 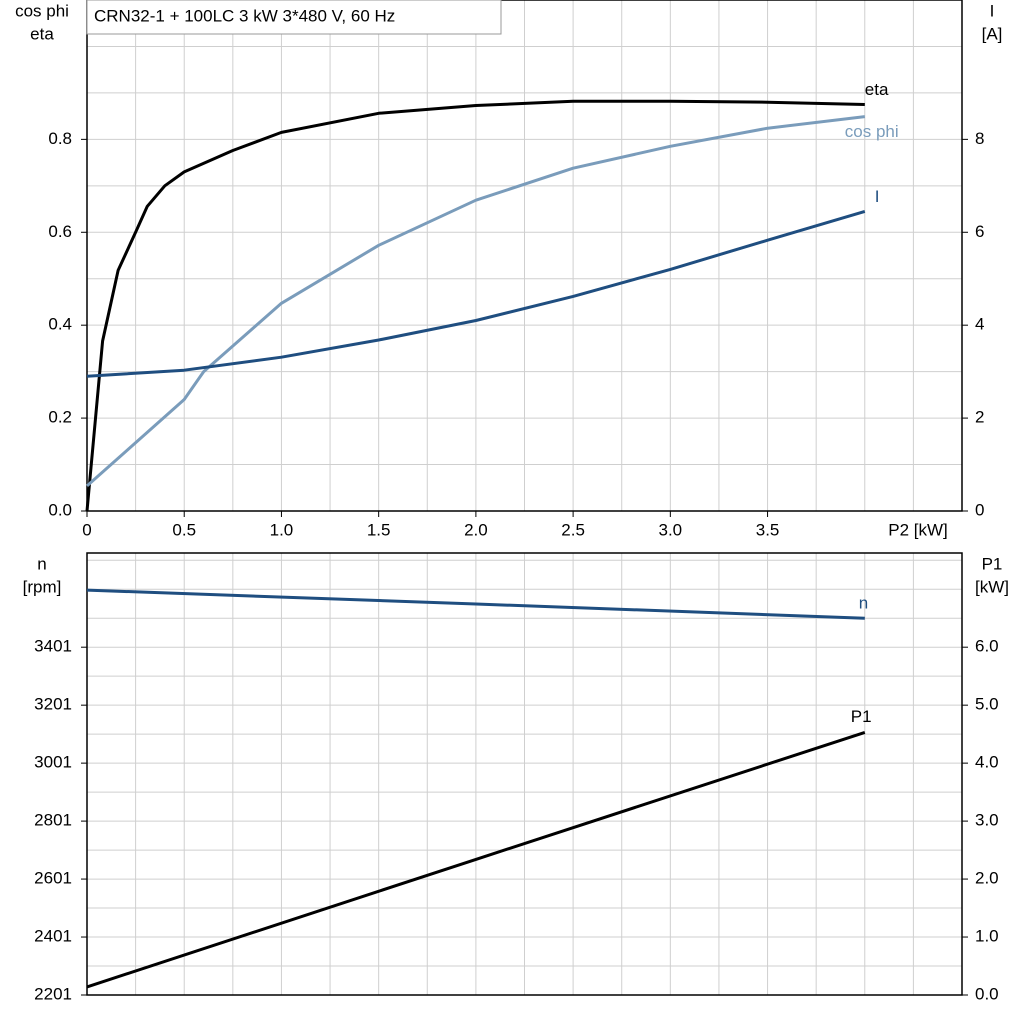 I want to click on y2-tick-label: 5.0, so click(x=987, y=704).